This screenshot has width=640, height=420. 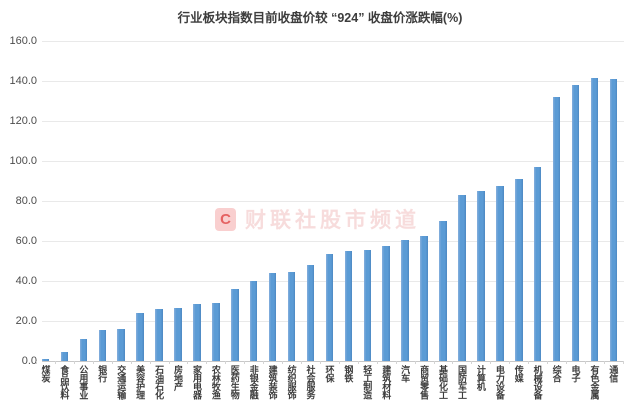 What do you see at coordinates (83, 382) in the screenshot?
I see `x-axis-label: 公用事业` at bounding box center [83, 382].